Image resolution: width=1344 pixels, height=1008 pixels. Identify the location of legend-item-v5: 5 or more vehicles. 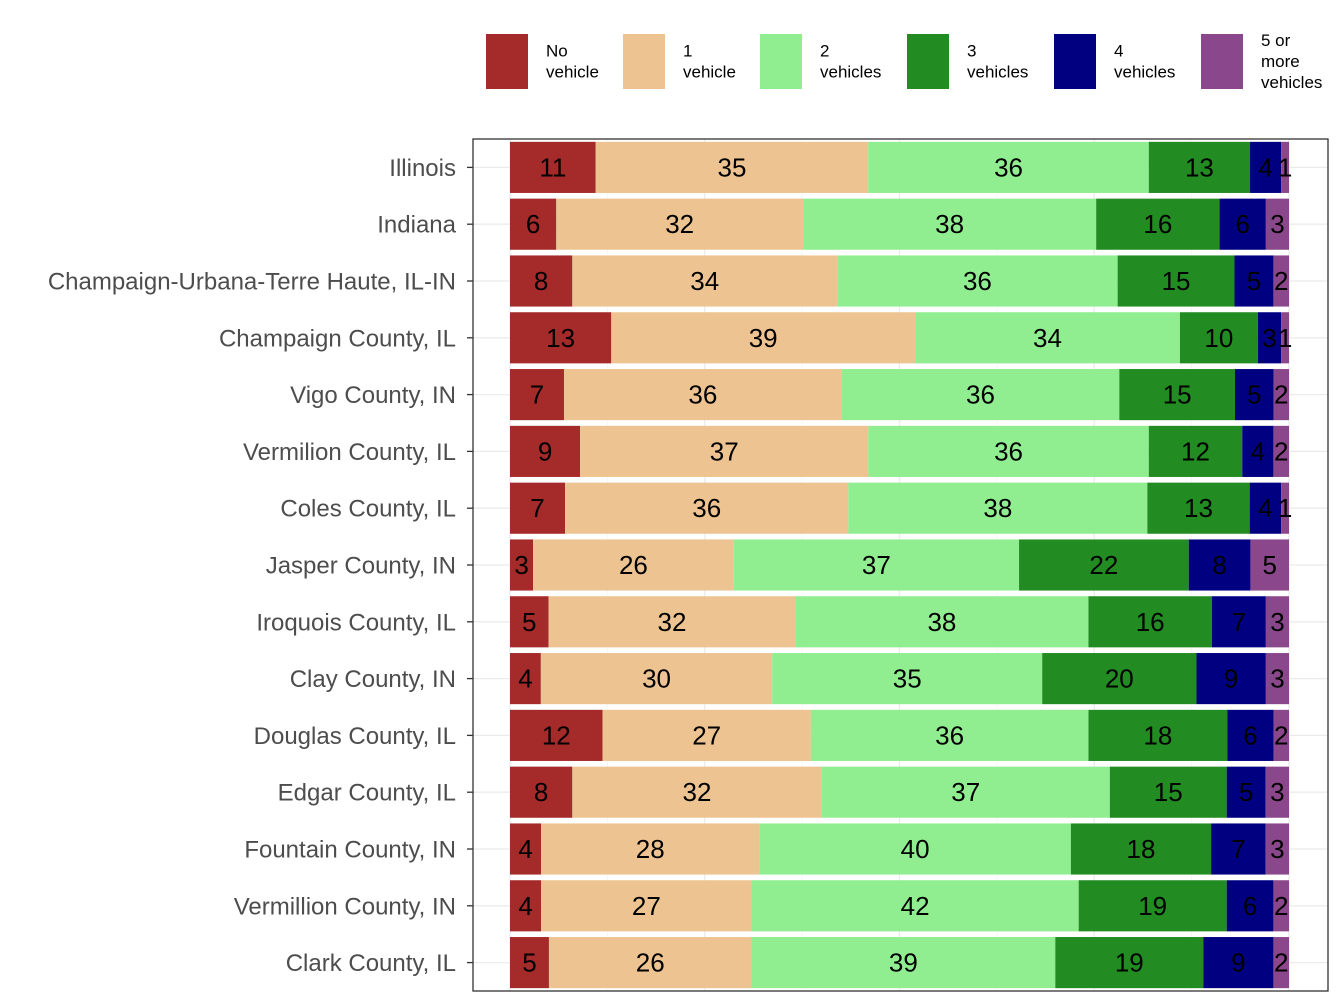
(1261, 61).